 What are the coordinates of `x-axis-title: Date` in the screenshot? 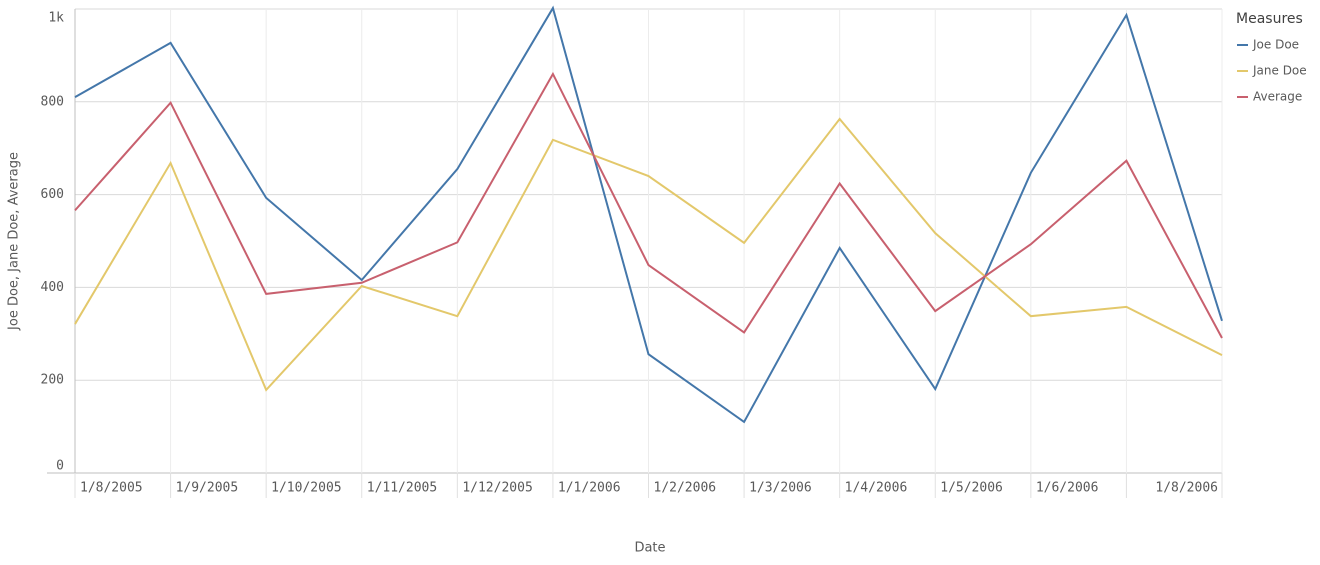 It's located at (649, 548).